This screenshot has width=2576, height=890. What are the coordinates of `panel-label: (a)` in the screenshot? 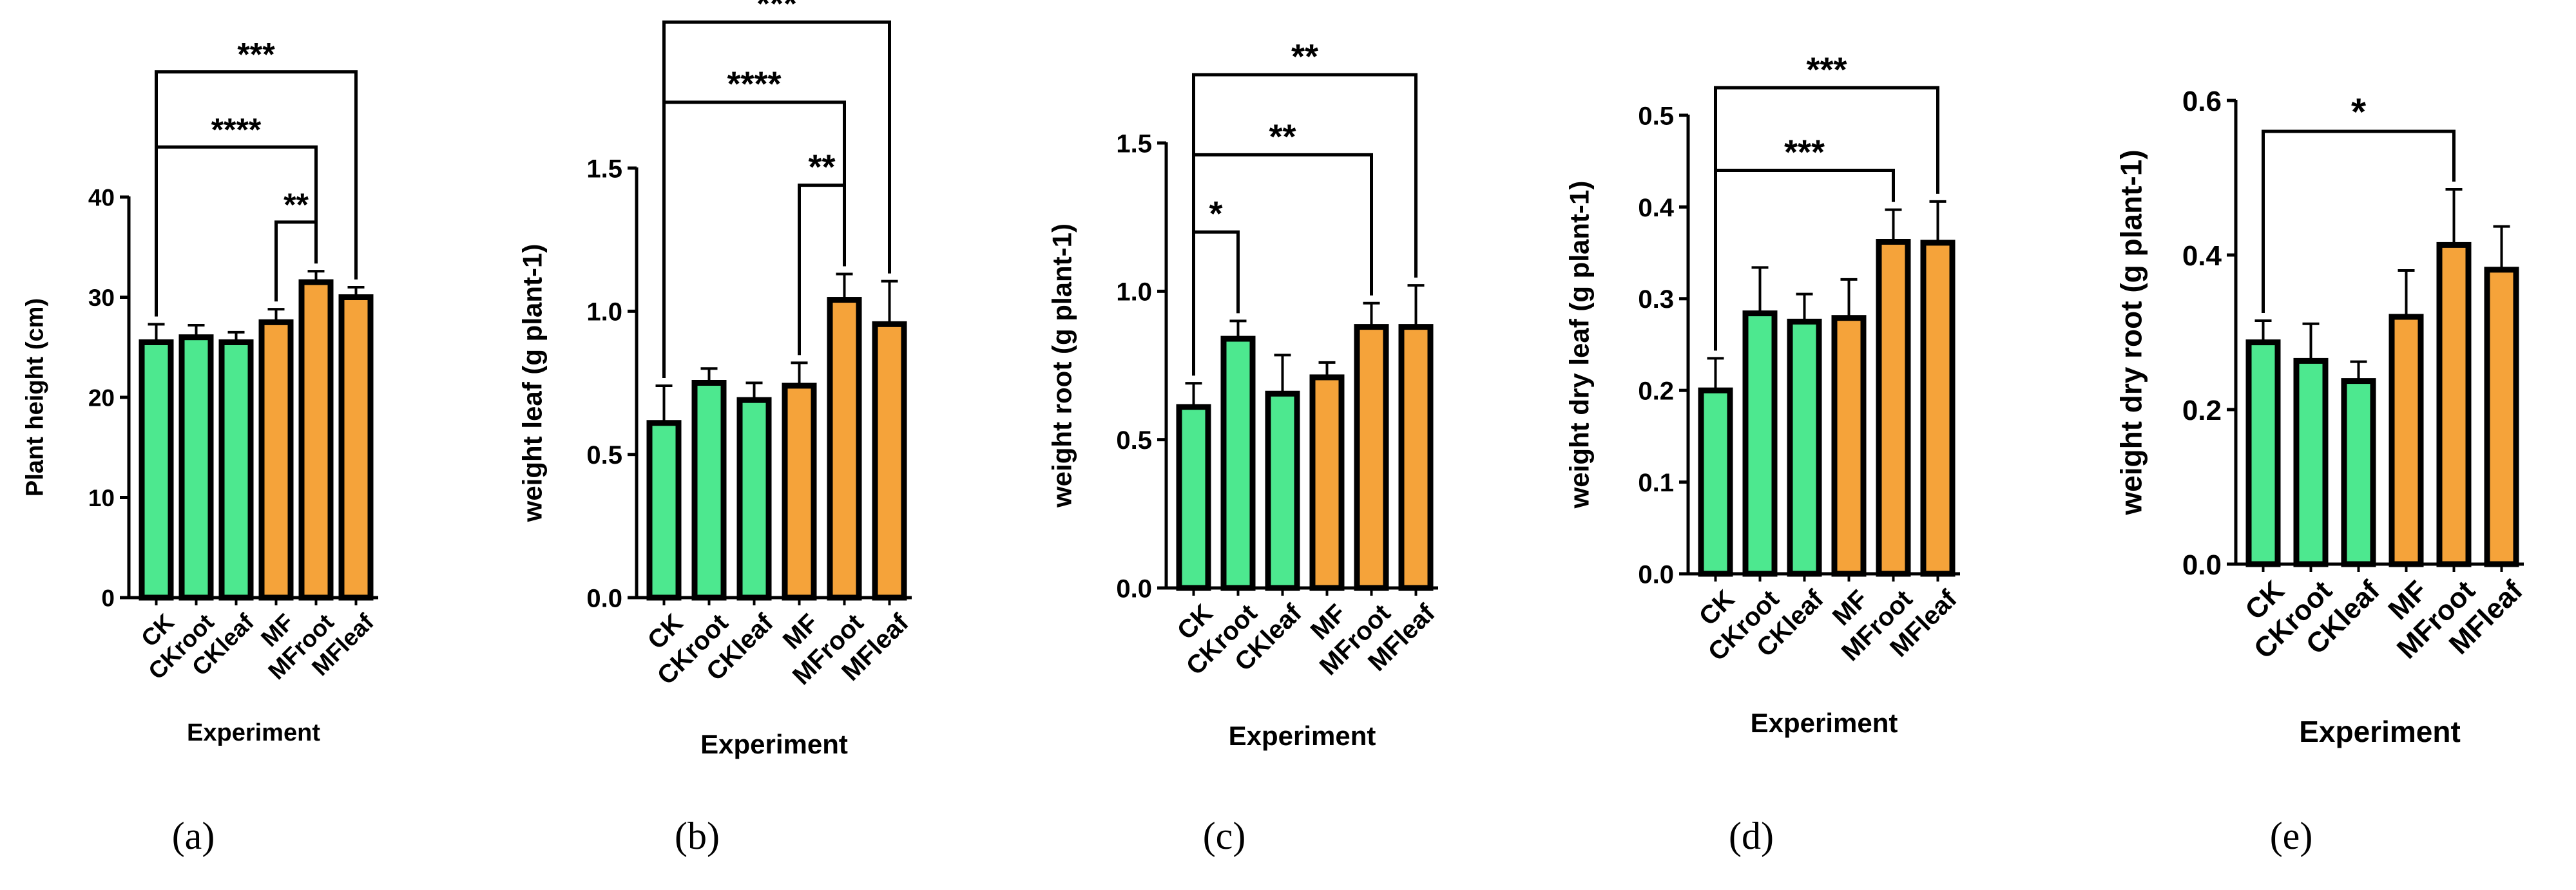 It's located at (194, 836).